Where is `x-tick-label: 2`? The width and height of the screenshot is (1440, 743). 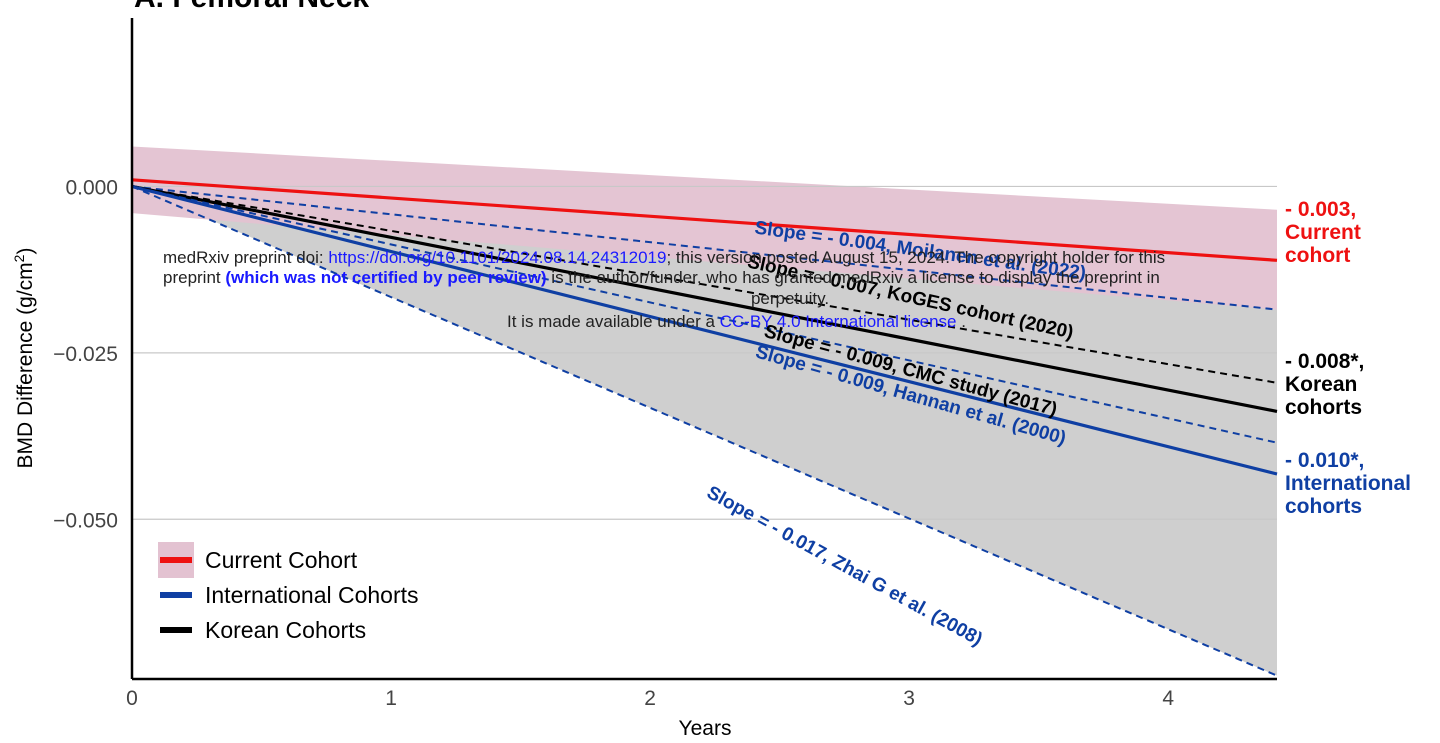
x-tick-label: 2 is located at coordinates (650, 698).